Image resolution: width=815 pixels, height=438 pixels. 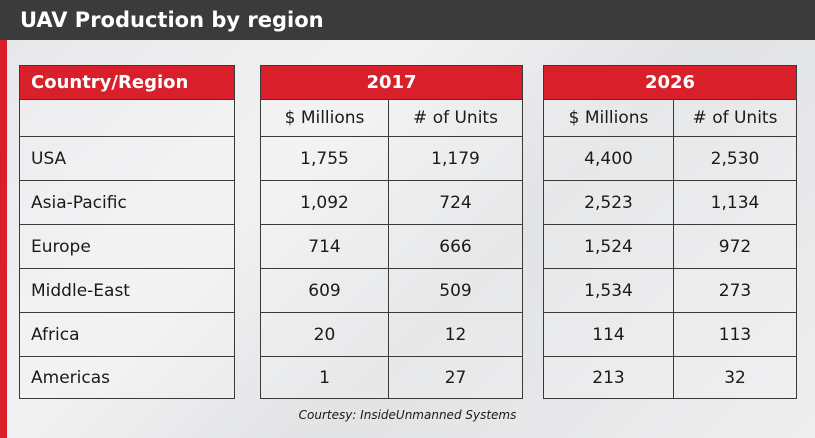 I want to click on cell-2026-units: 113, so click(x=735, y=334).